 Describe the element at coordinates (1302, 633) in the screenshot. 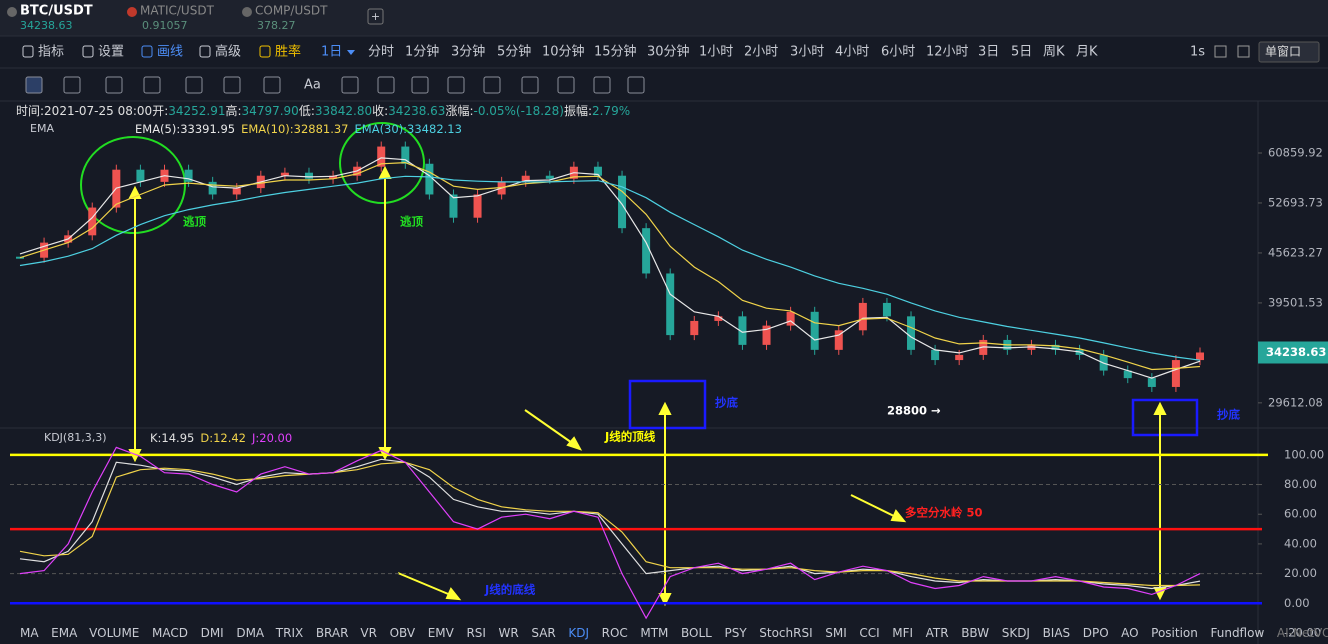

I see `indicator-tab: AI-NetVOL` at that location.